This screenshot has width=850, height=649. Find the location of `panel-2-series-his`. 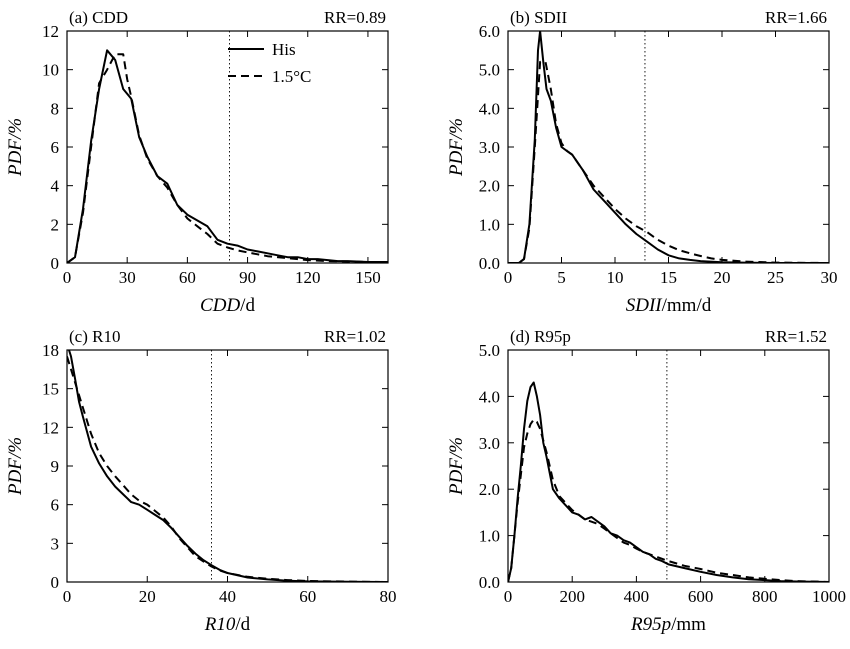

panel-2-series-his is located at coordinates (668, 147).